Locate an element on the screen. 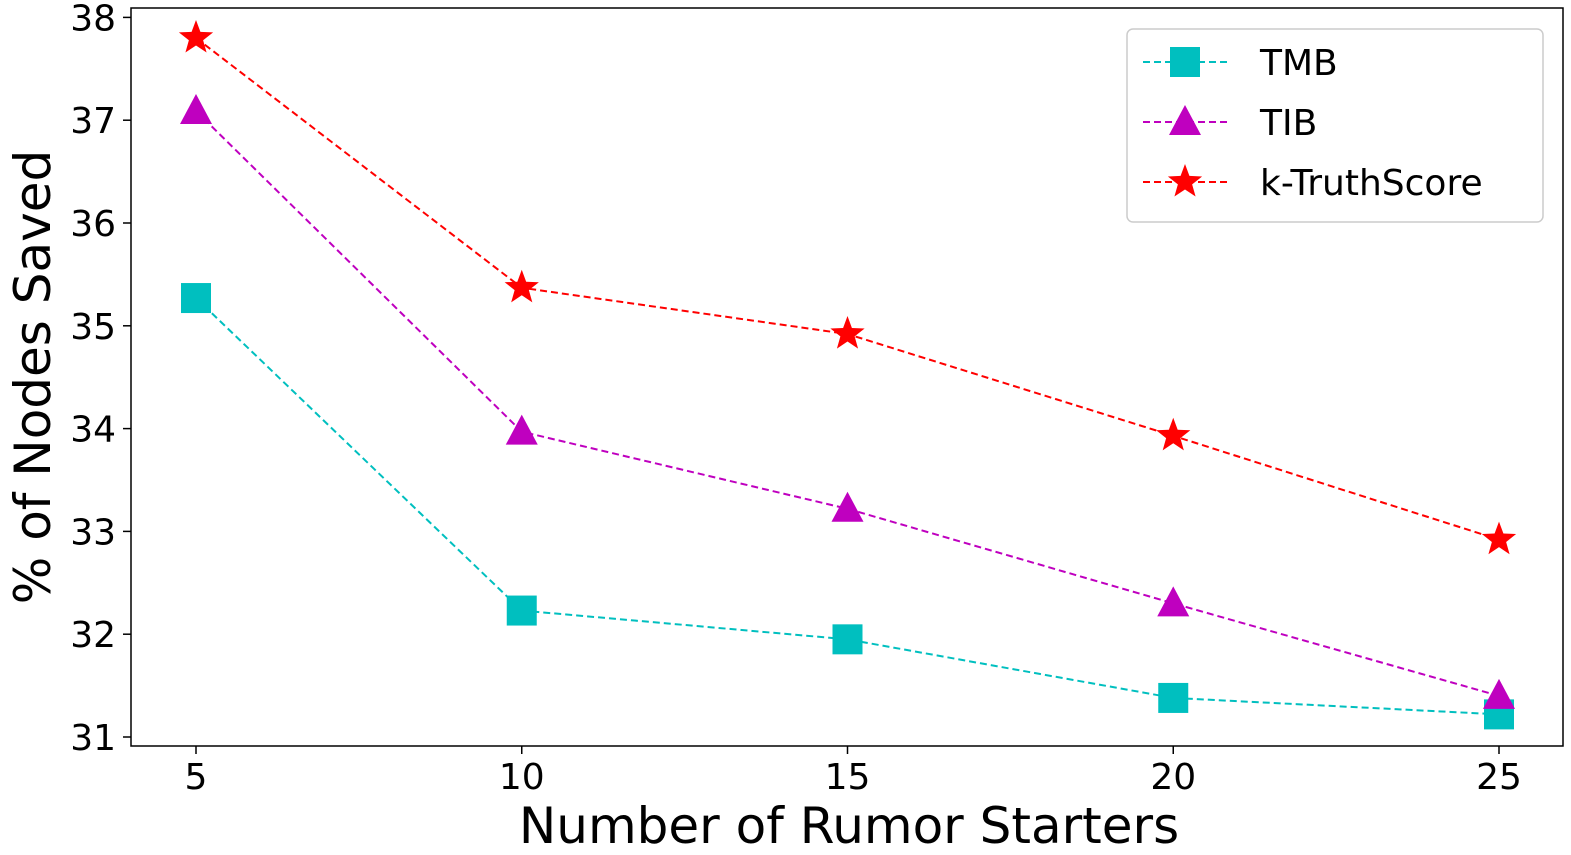 The width and height of the screenshot is (1571, 855). y-tick-label: 31 is located at coordinates (93, 738).